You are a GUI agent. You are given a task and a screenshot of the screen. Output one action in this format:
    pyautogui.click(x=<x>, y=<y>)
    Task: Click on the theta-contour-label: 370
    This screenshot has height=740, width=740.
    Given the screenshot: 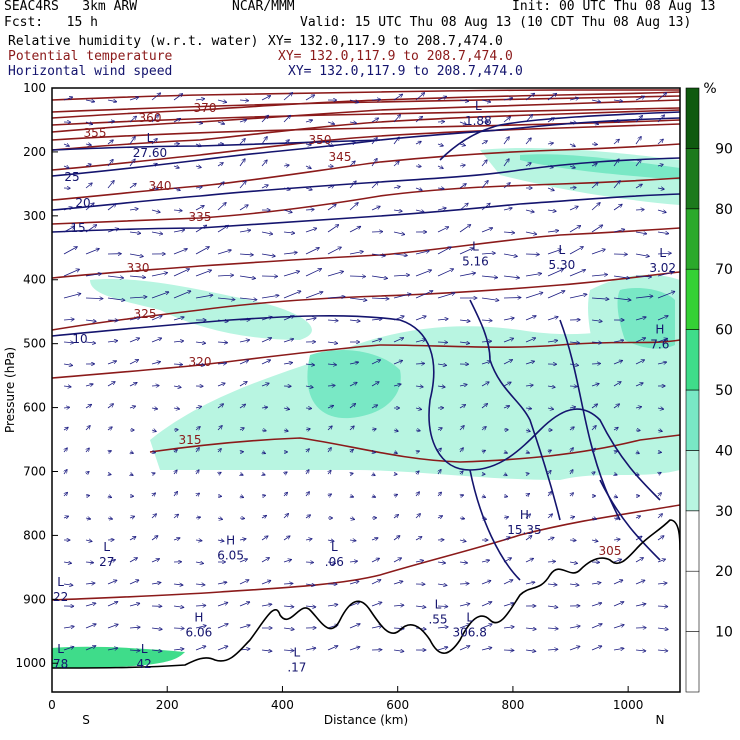 What is the action you would take?
    pyautogui.click(x=205, y=108)
    